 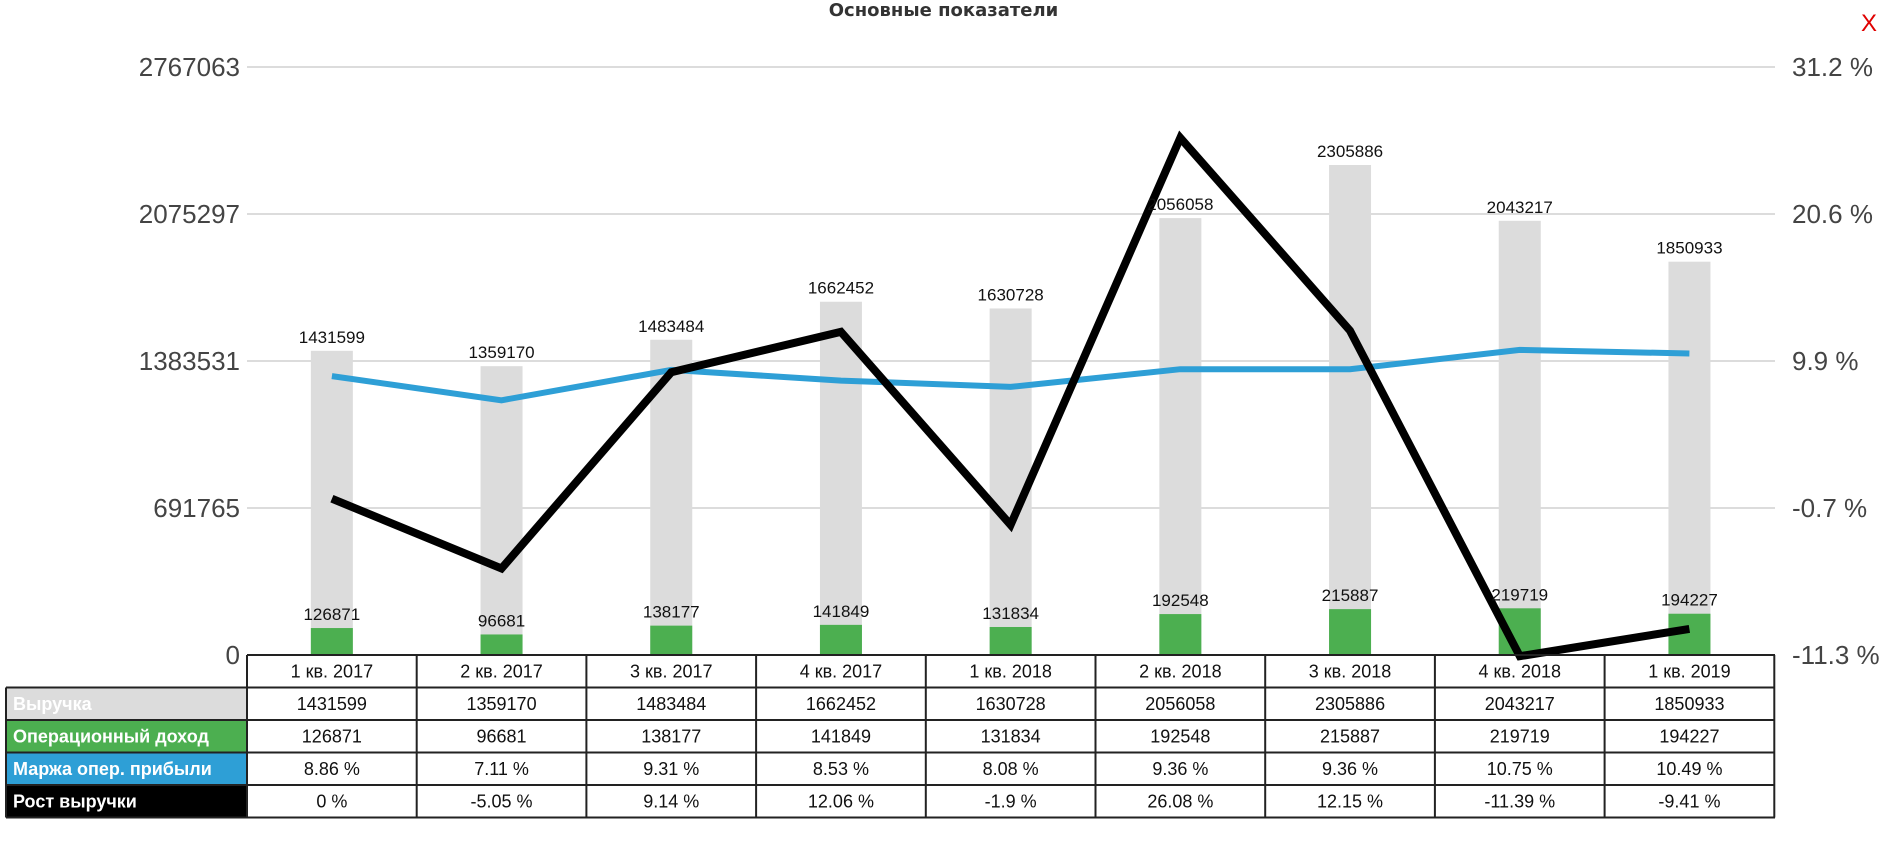 What do you see at coordinates (1836, 655) in the screenshot?
I see `y-right-tick-label: -11.3 %` at bounding box center [1836, 655].